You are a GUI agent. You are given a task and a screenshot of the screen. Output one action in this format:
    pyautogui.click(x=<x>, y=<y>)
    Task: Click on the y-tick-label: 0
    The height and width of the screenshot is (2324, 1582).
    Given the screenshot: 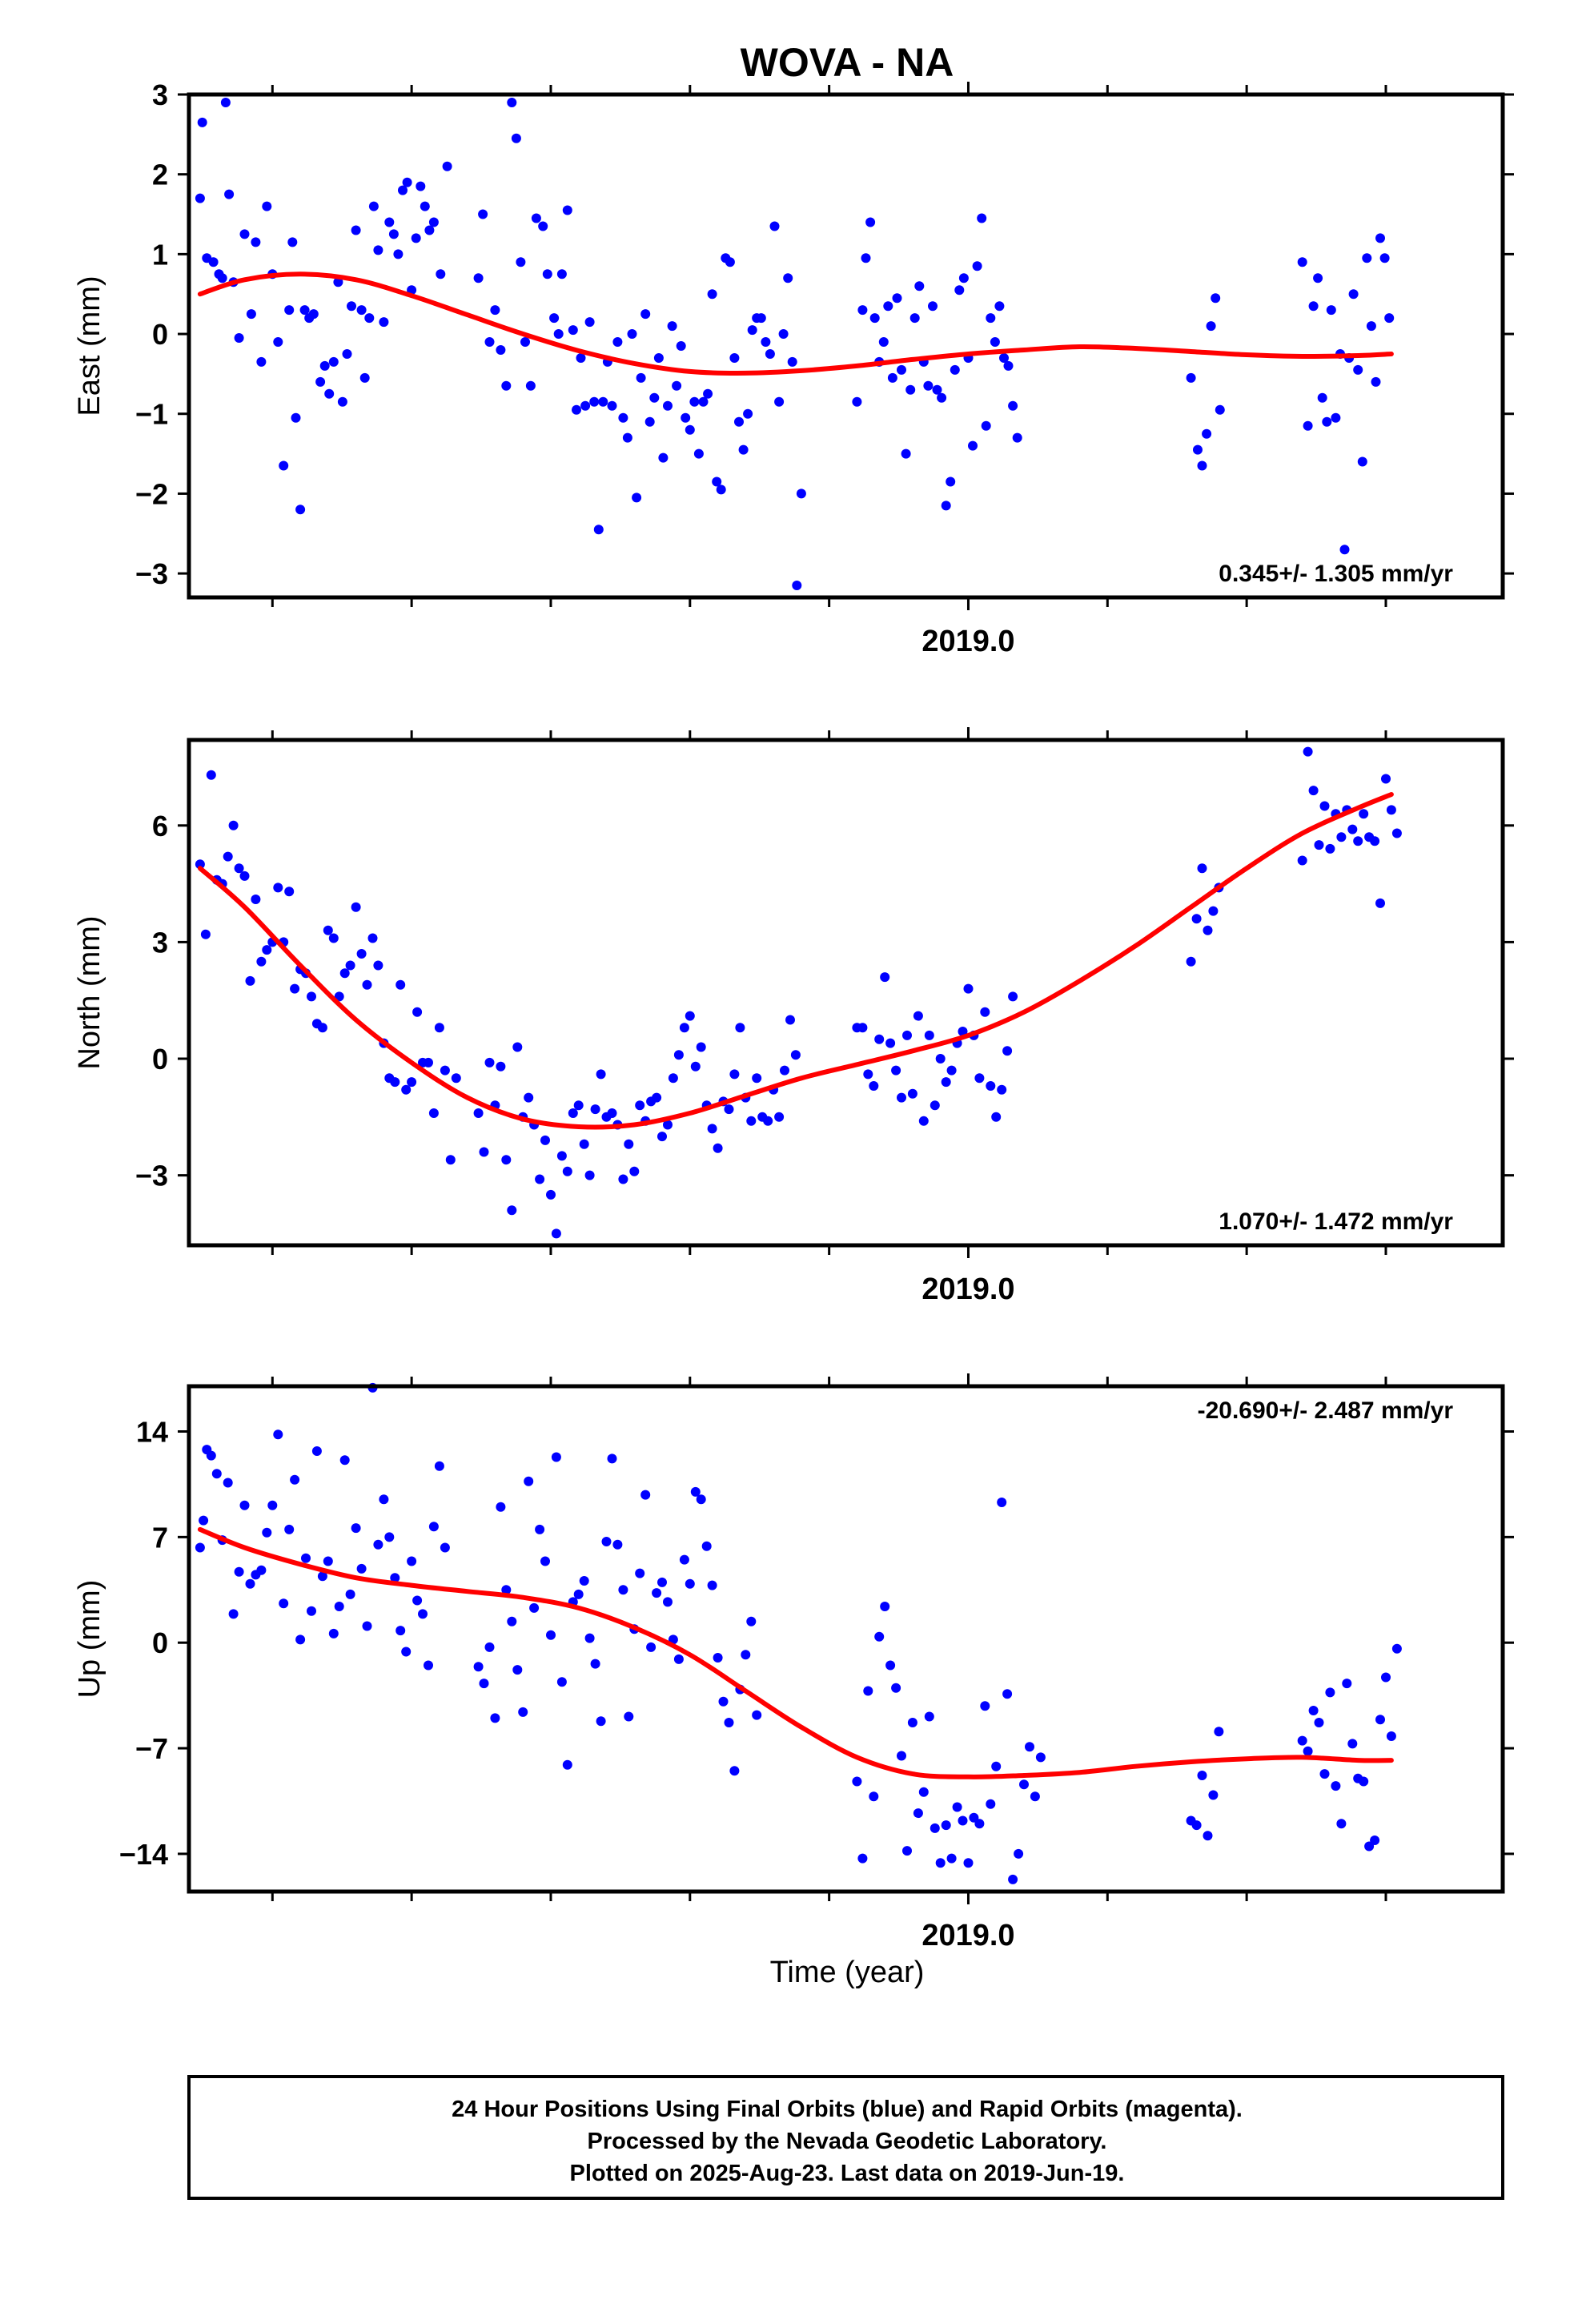 What is the action you would take?
    pyautogui.click(x=160, y=1059)
    